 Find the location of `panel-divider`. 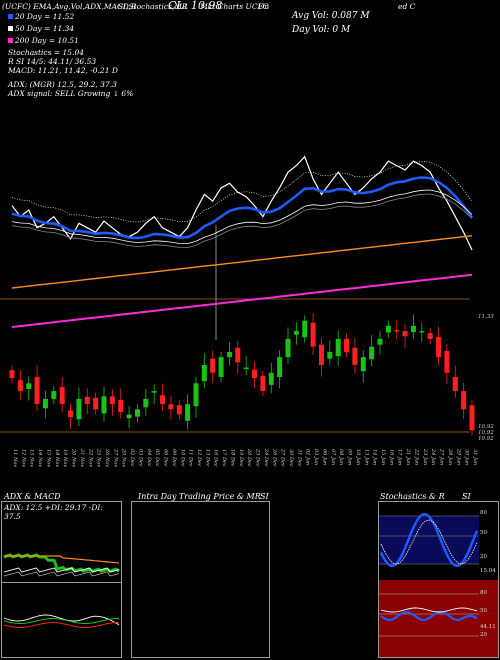

panel-divider is located at coordinates (61, 582).